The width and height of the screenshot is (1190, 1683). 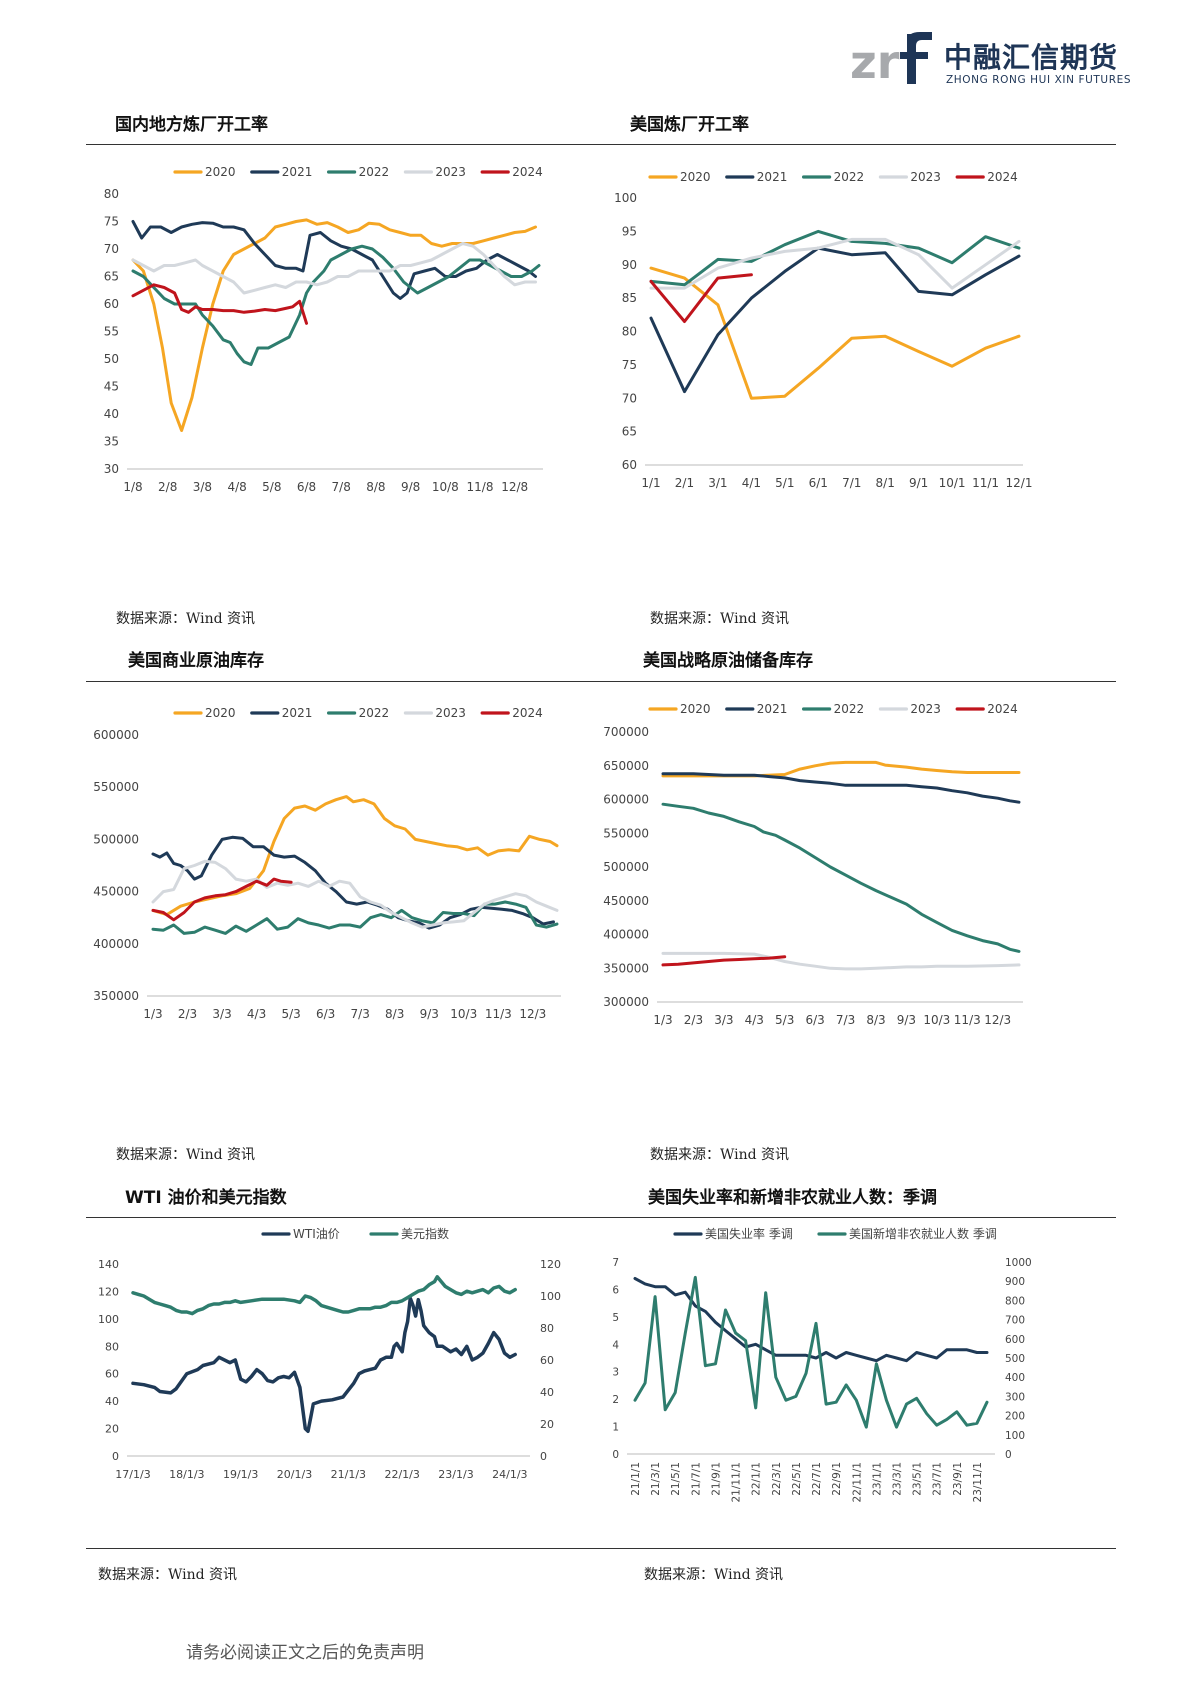 I want to click on legend-label: 2022, so click(x=849, y=177).